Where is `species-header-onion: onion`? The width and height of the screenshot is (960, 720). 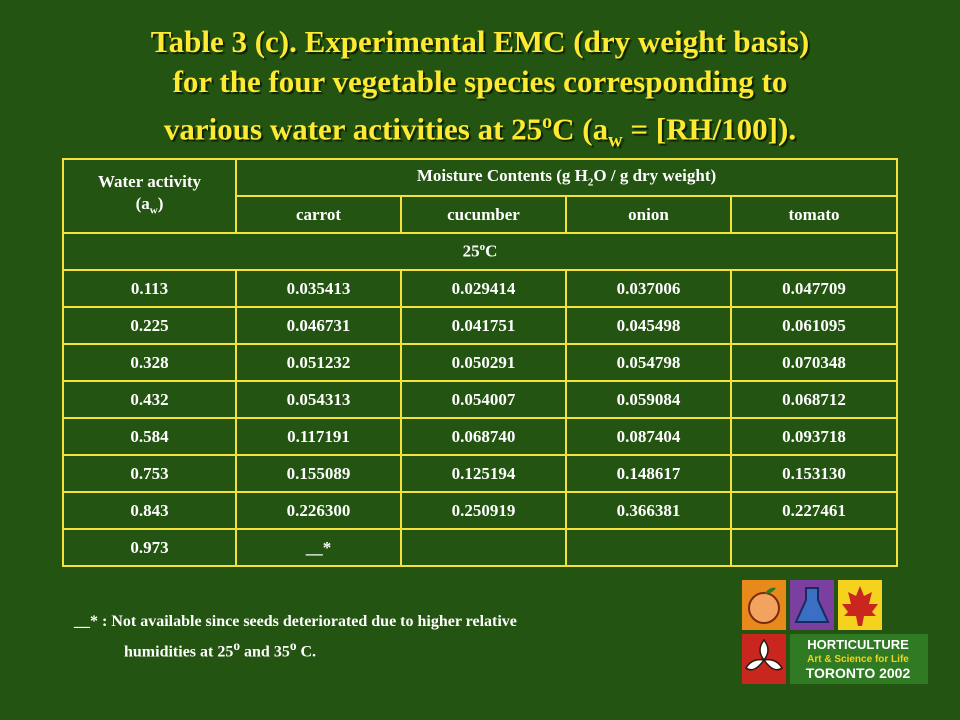
species-header-onion: onion is located at coordinates (648, 214).